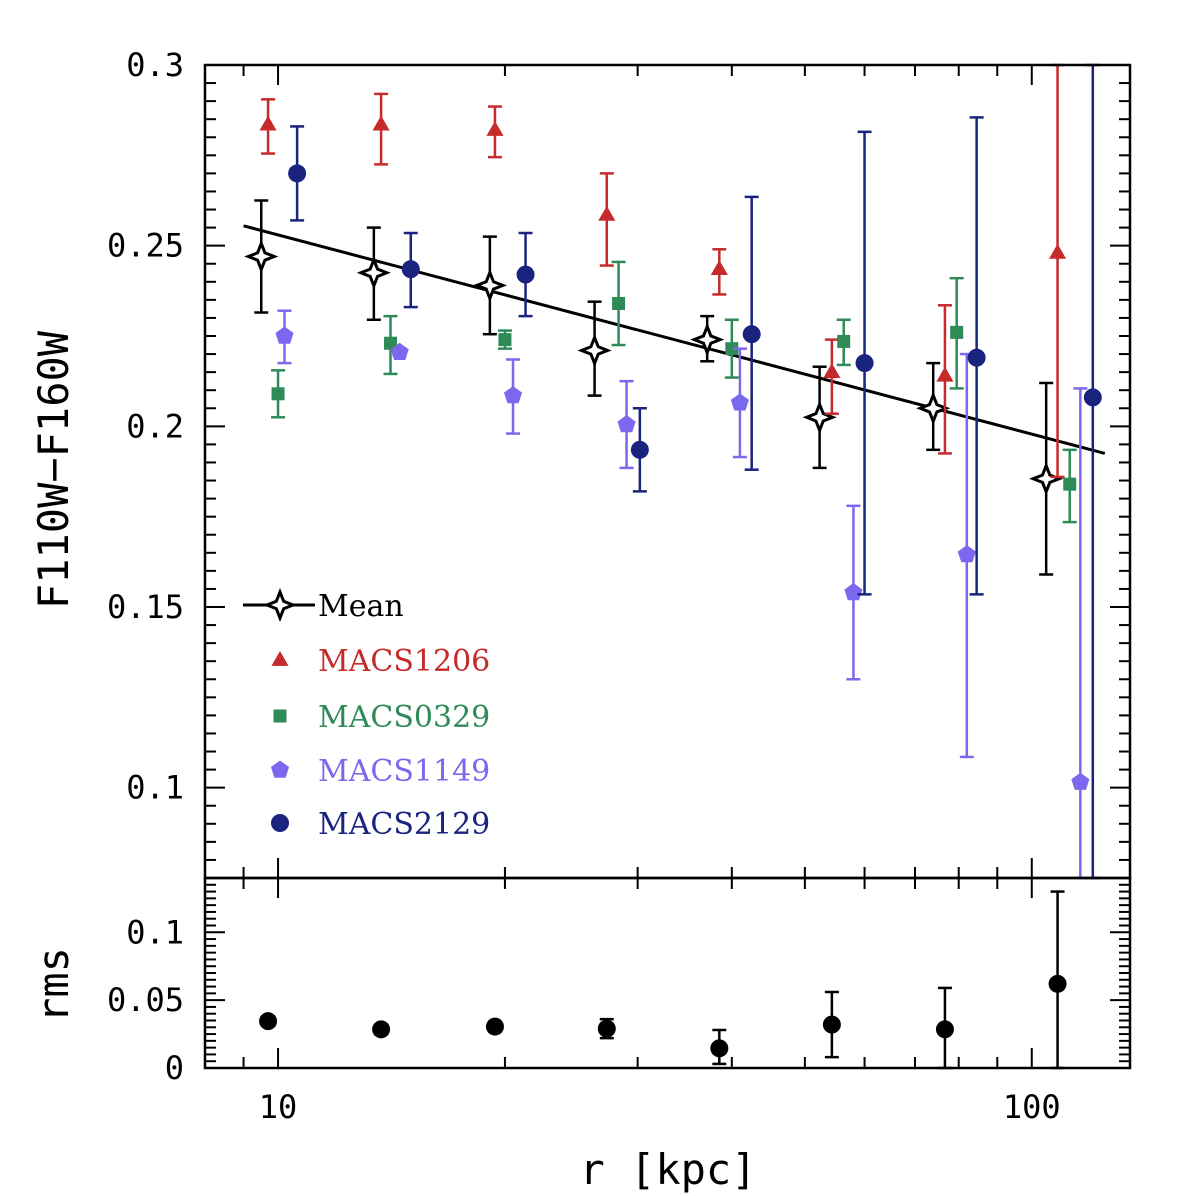  I want to click on series-rms, so click(663, 980).